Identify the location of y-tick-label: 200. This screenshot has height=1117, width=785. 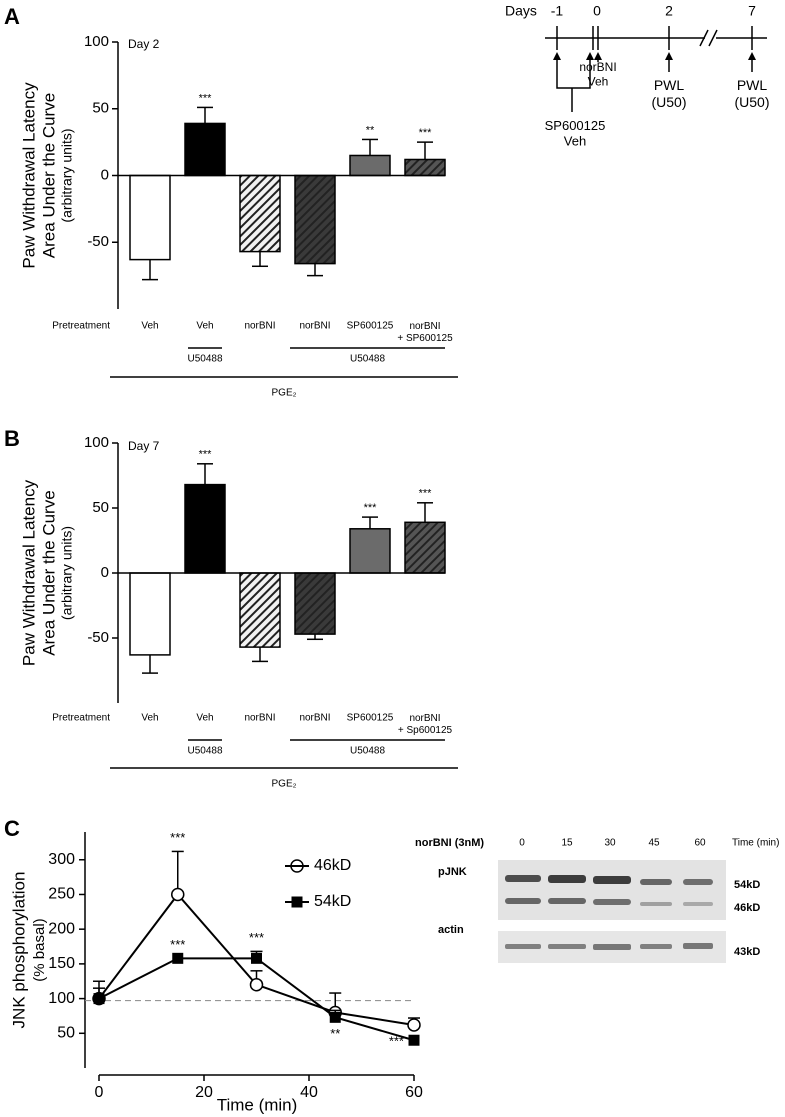
(61, 928).